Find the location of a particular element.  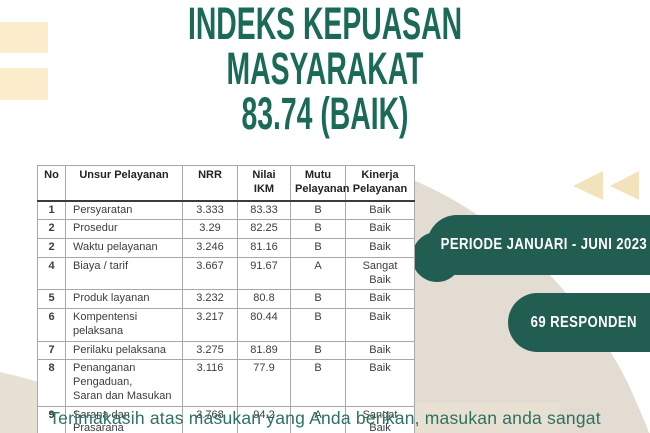

table-cell: Sarana dan Prasarana is located at coordinates (124, 419).